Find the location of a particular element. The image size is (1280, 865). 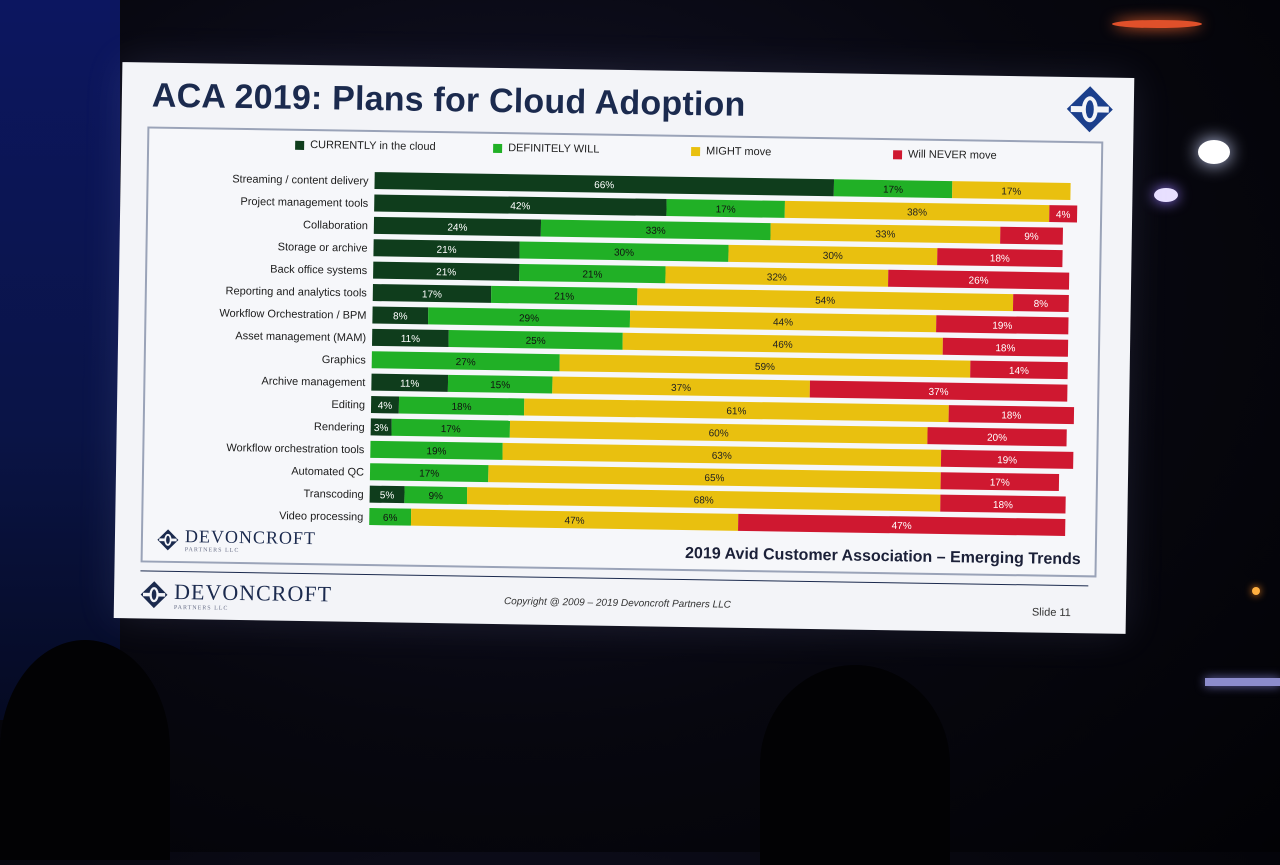

bar-value-label: 59% is located at coordinates (765, 367).